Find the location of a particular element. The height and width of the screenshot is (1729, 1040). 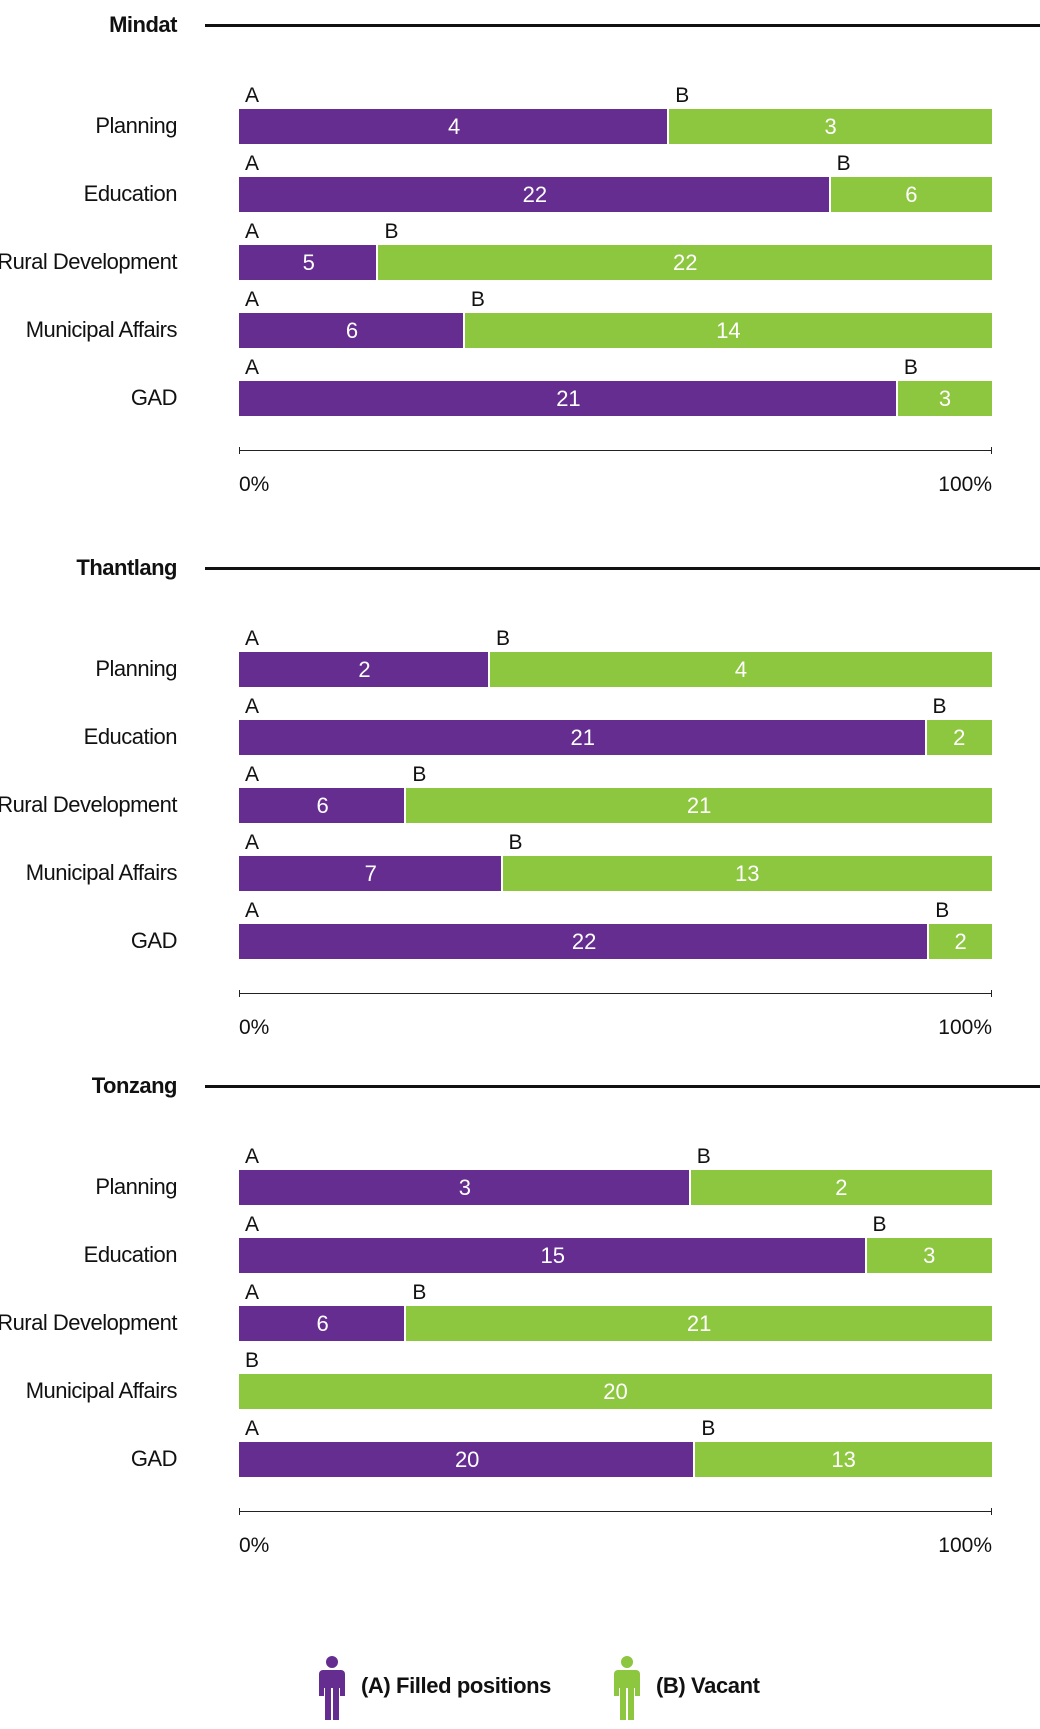

bar-value-label: 15 is located at coordinates (552, 1255).